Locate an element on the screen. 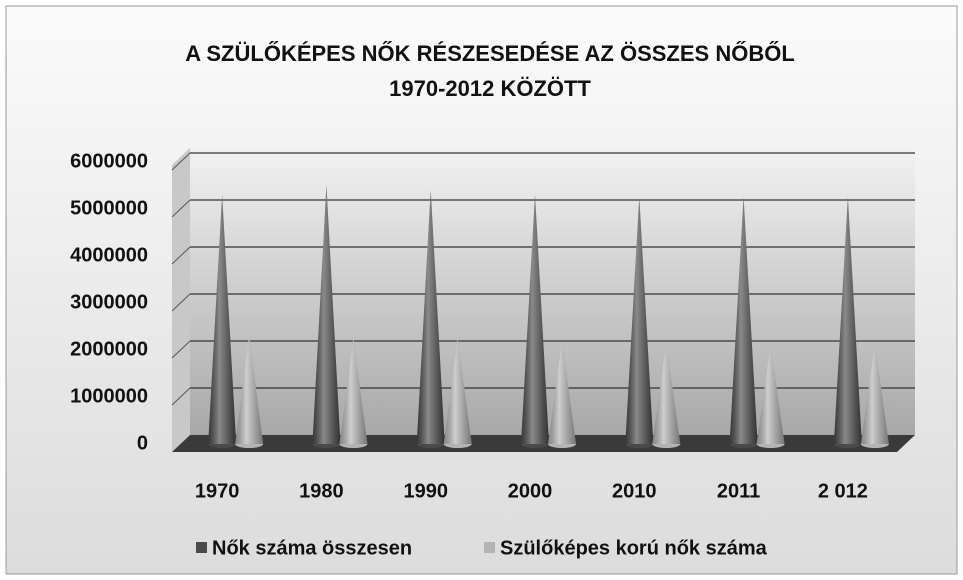 The width and height of the screenshot is (963, 580). y-tick-label: 5000000 is located at coordinates (109, 208).